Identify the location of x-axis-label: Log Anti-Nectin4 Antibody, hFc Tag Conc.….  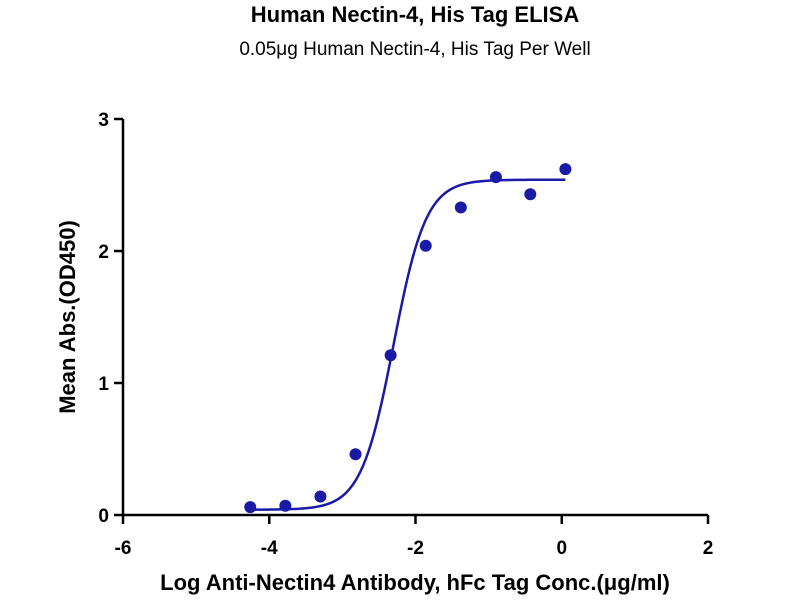
(415, 582).